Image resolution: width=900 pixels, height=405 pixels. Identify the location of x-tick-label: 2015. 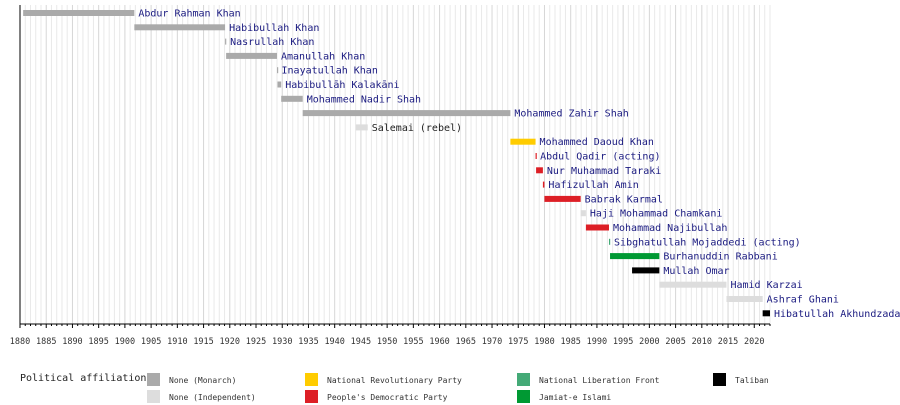
(728, 342).